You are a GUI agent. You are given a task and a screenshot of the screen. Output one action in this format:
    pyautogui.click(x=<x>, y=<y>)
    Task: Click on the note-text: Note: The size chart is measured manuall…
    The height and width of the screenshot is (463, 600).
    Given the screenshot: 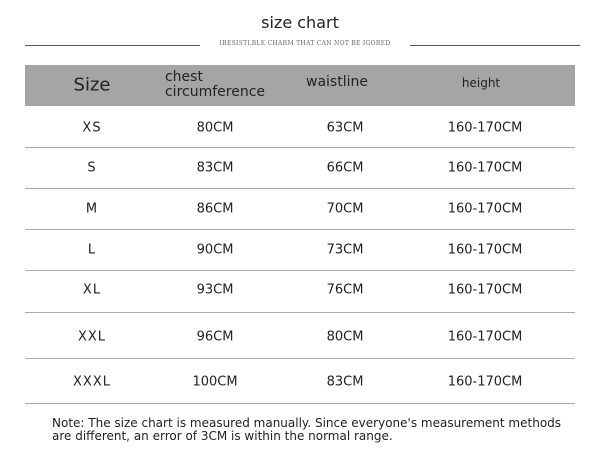 What is the action you would take?
    pyautogui.click(x=307, y=429)
    